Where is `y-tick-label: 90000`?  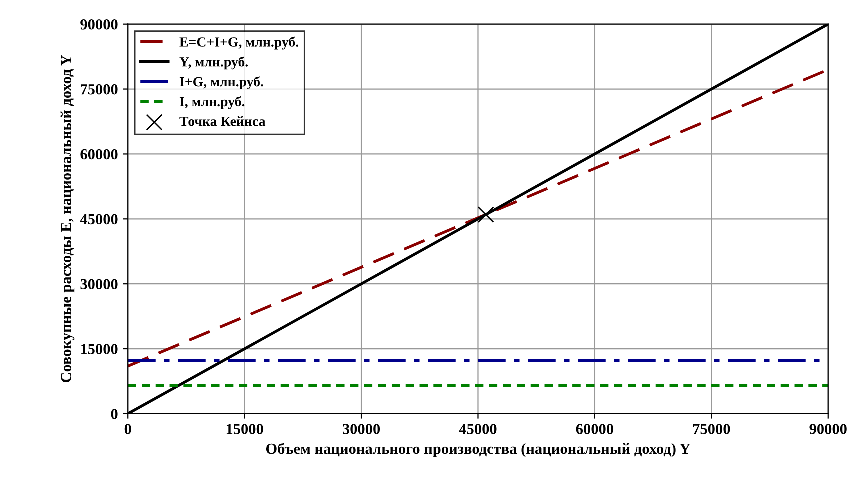 y-tick-label: 90000 is located at coordinates (99, 24).